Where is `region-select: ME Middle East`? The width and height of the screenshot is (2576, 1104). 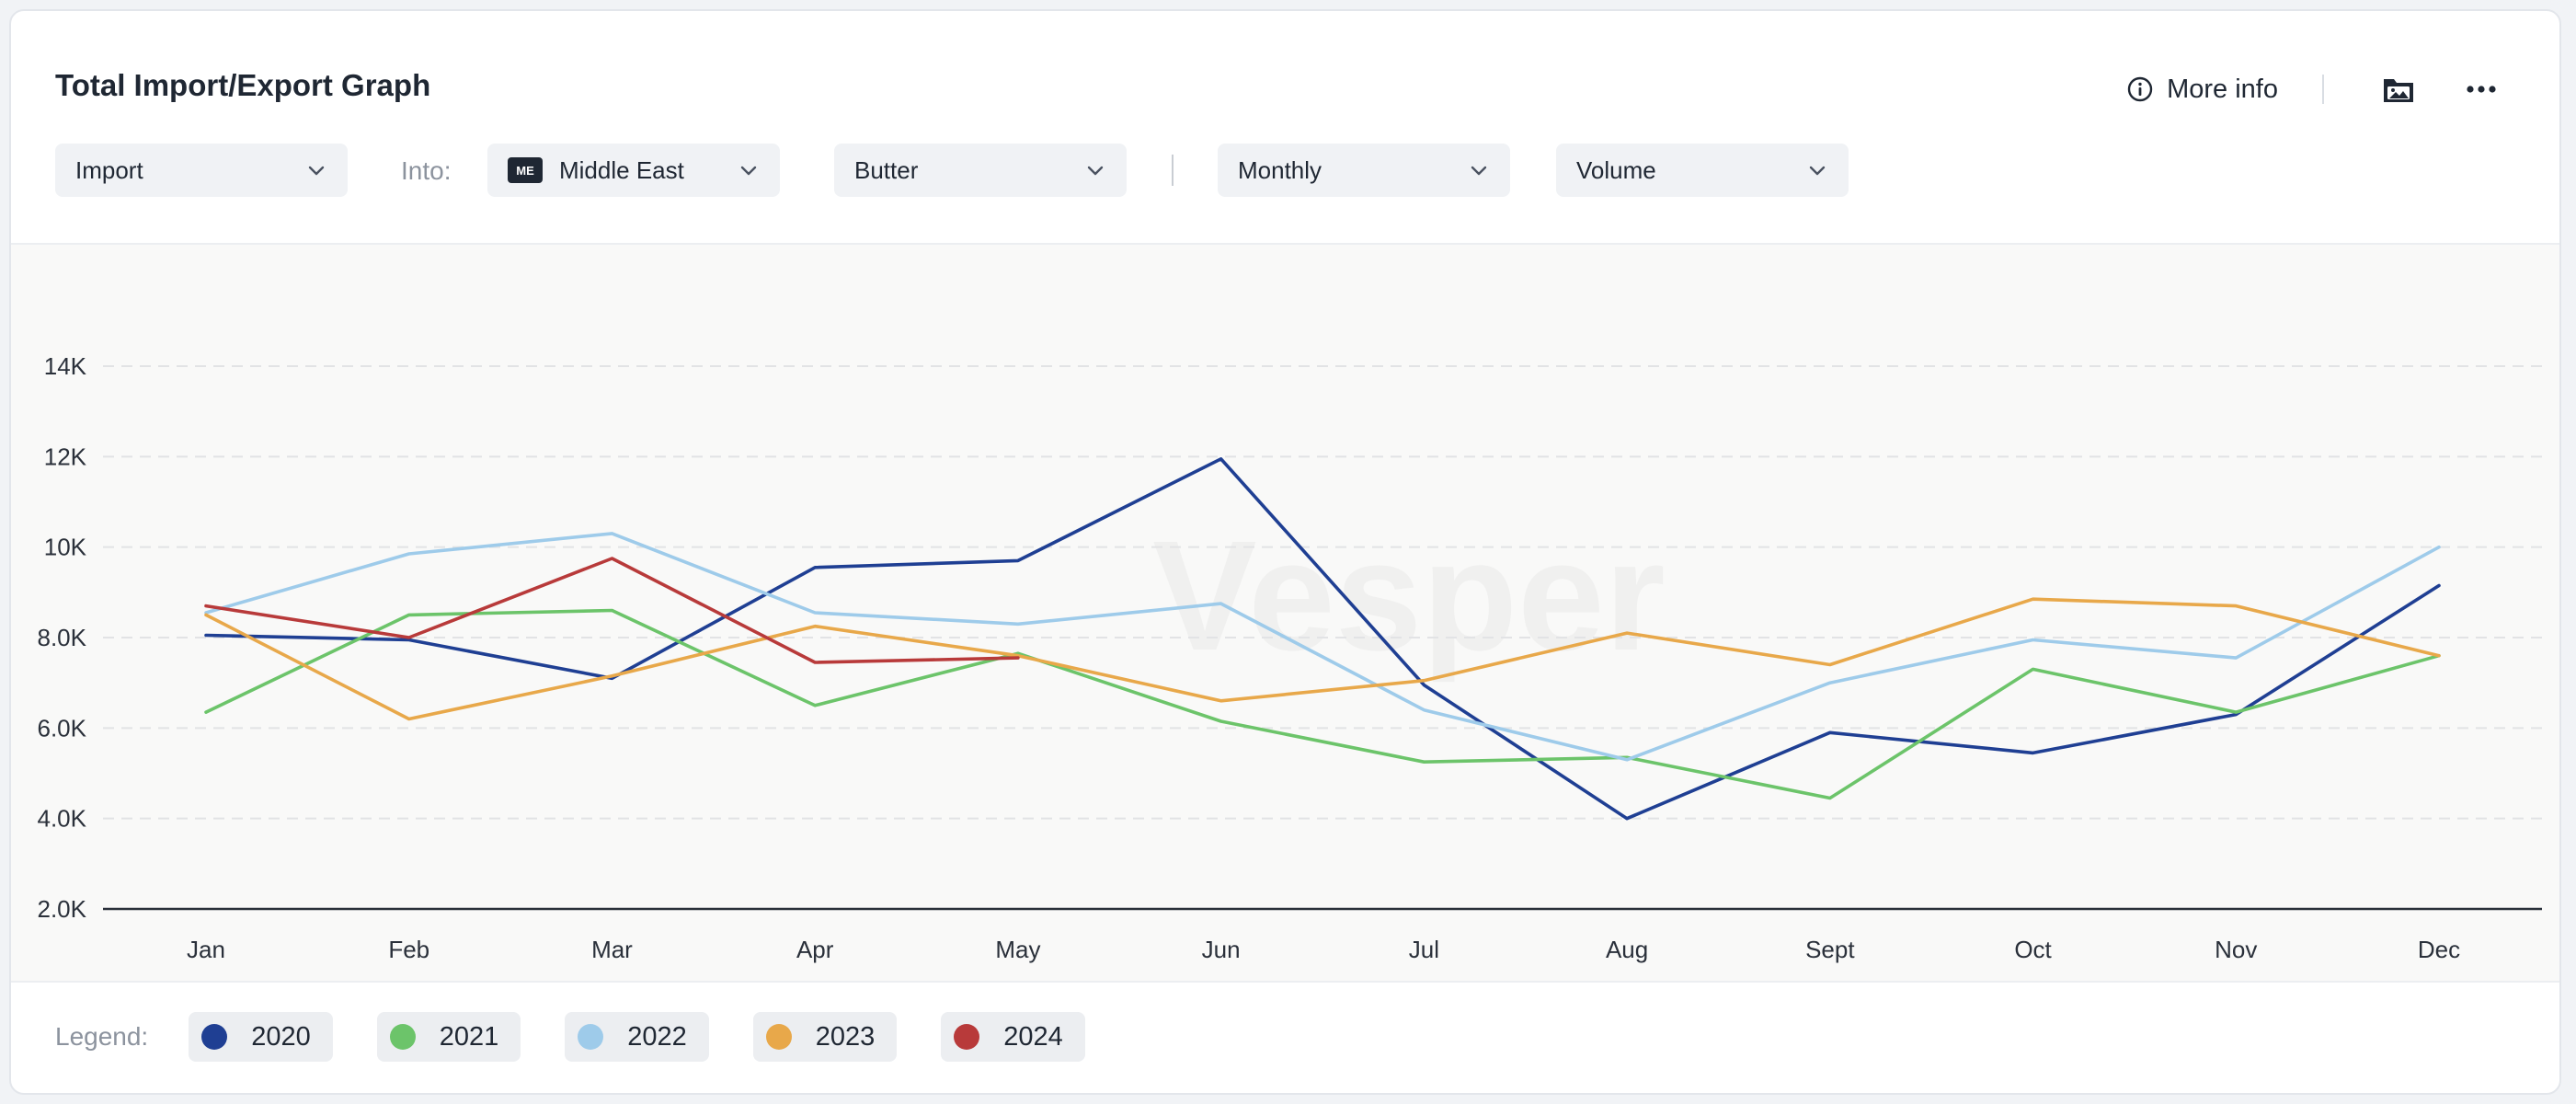 region-select: ME Middle East is located at coordinates (633, 170).